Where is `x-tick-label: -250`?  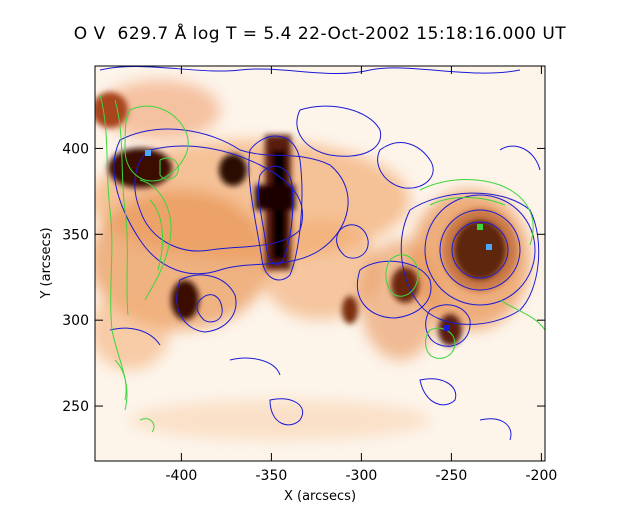
x-tick-label: -250 is located at coordinates (452, 476).